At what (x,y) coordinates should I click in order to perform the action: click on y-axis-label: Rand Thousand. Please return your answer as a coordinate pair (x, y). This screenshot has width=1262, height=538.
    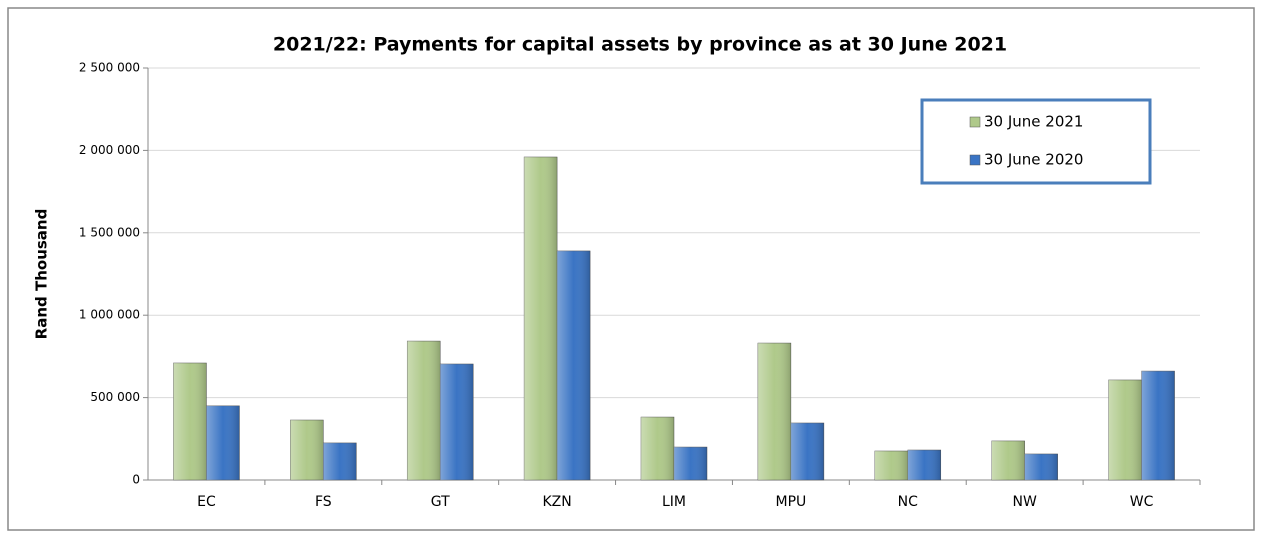
    Looking at the image, I should click on (42, 274).